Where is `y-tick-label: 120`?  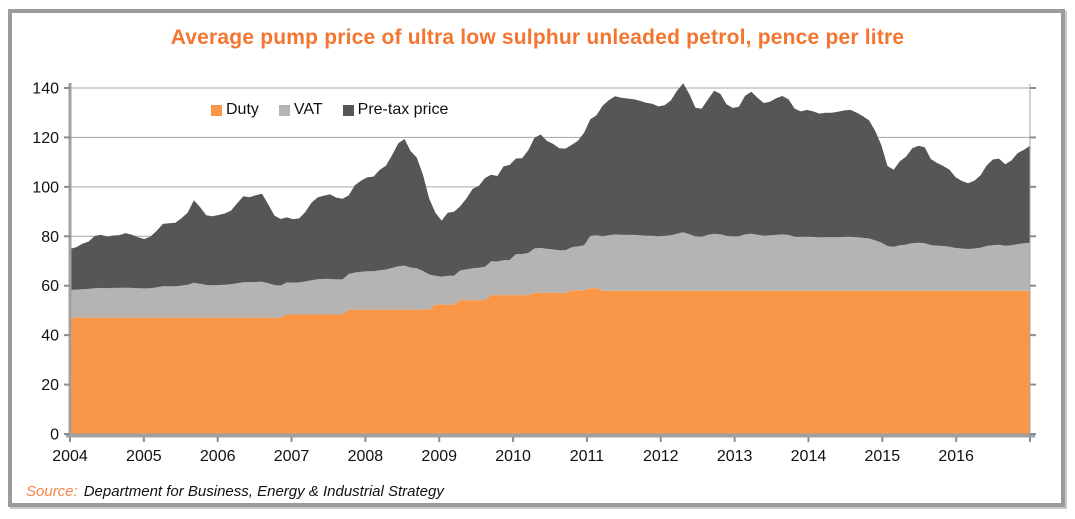
y-tick-label: 120 is located at coordinates (45, 138).